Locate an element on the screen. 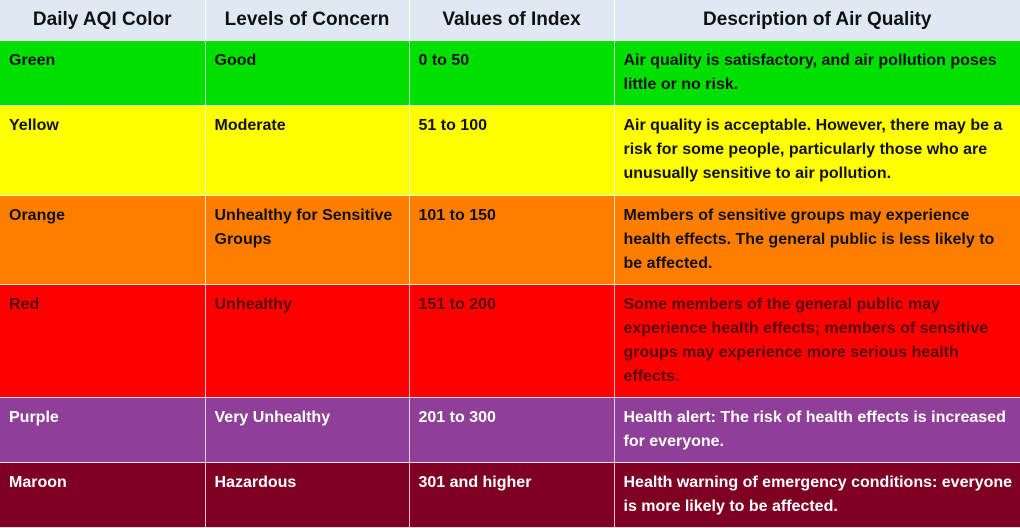  cell-level: Good is located at coordinates (307, 73).